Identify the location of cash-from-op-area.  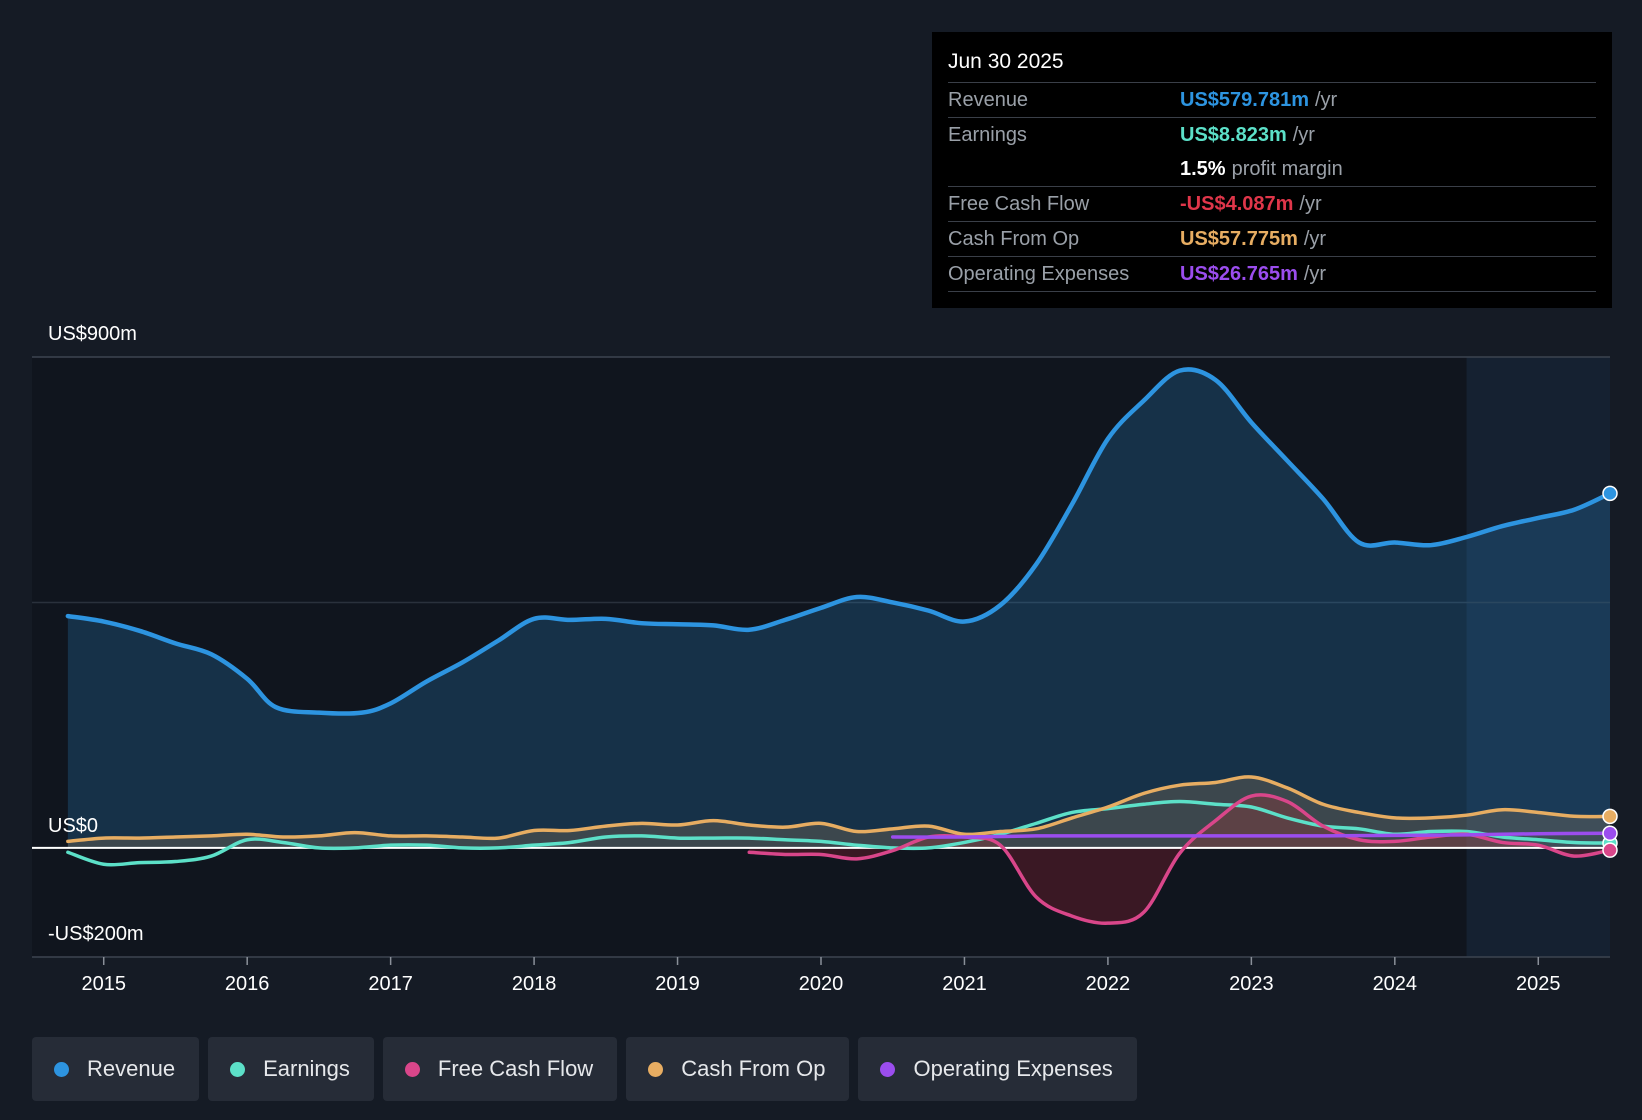
(838, 812).